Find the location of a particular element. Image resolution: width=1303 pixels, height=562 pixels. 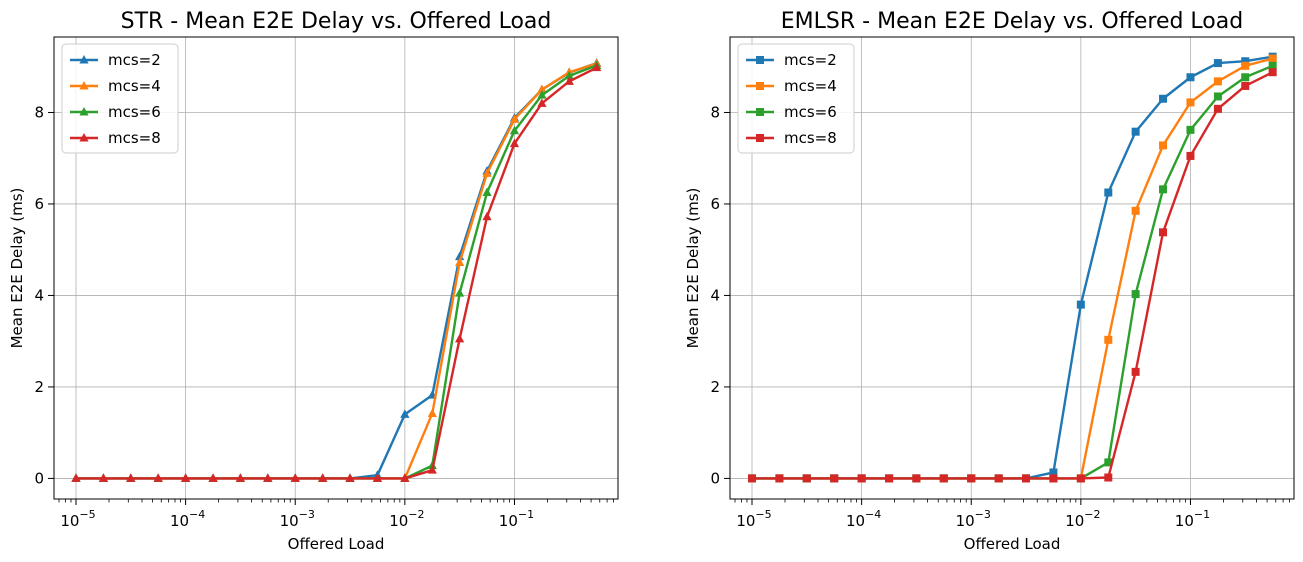

x-tick-exponent: −5 is located at coordinates (763, 514).